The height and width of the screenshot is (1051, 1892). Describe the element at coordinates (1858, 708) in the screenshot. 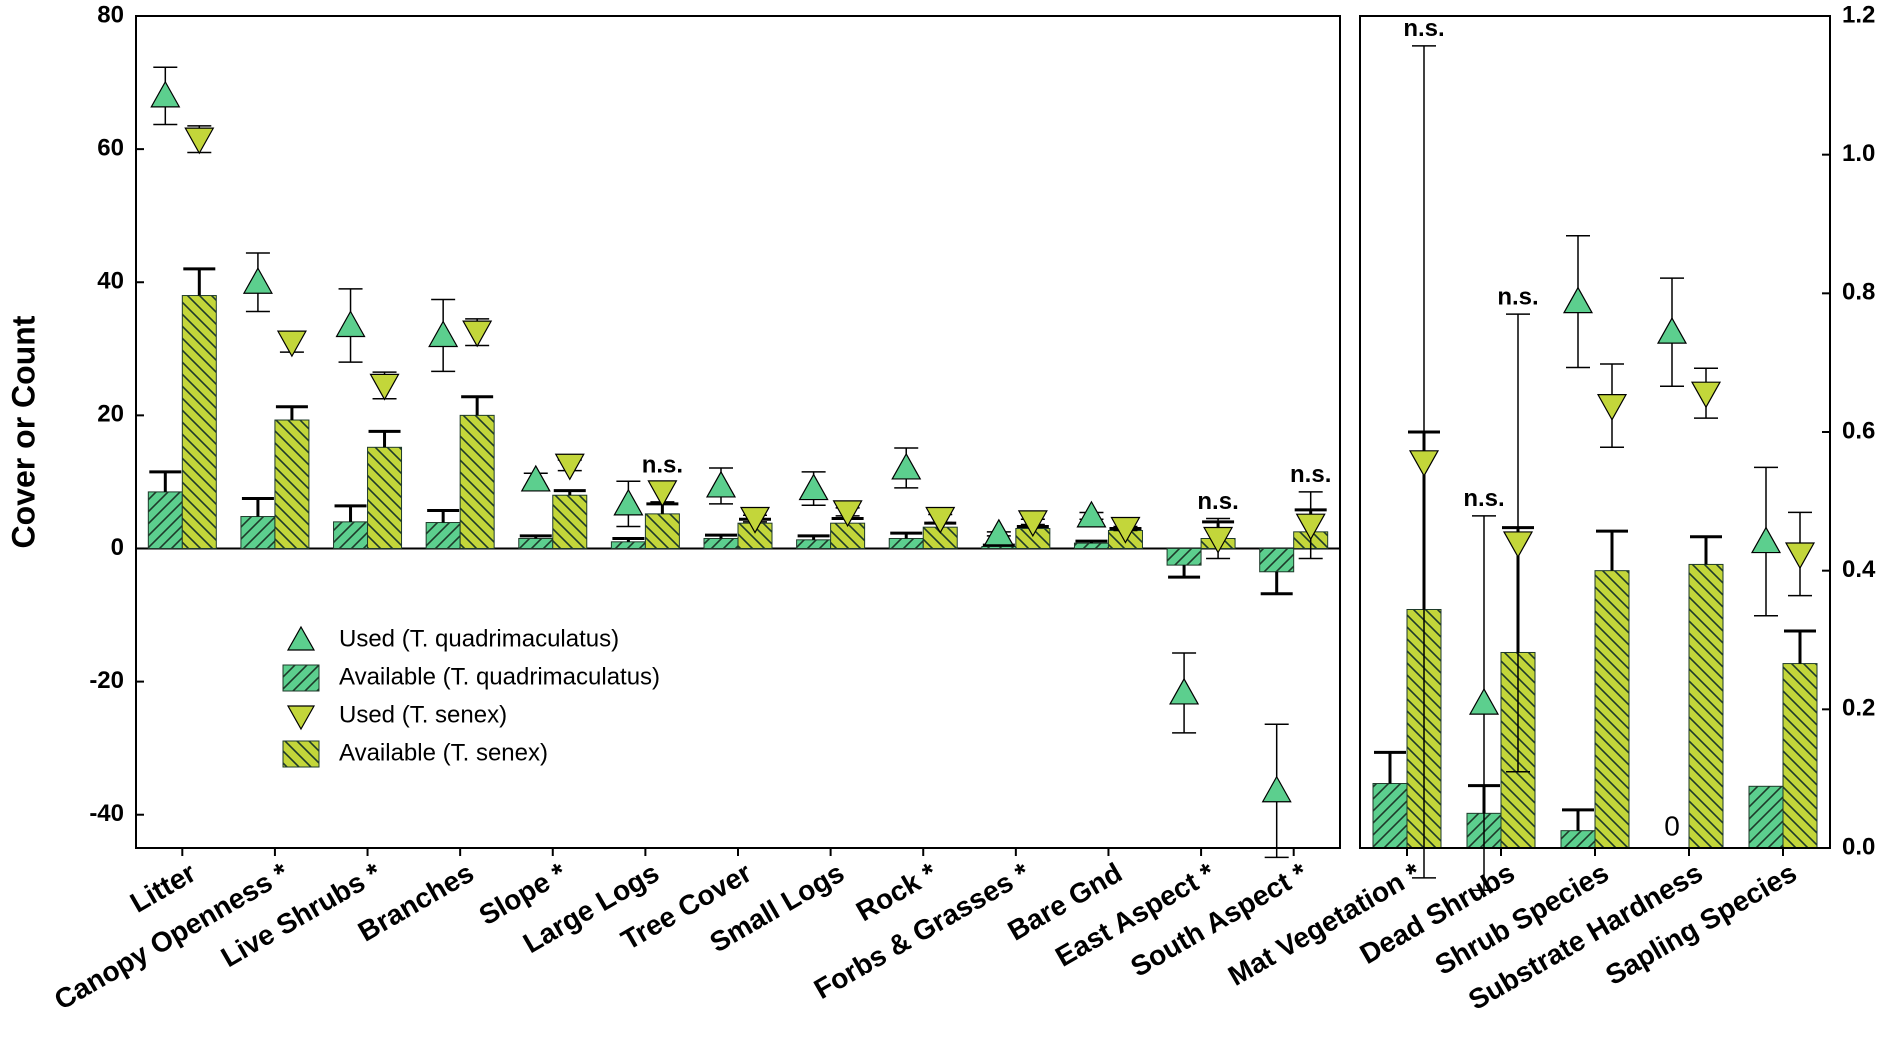

I see `y-tick-label: 0.2` at that location.